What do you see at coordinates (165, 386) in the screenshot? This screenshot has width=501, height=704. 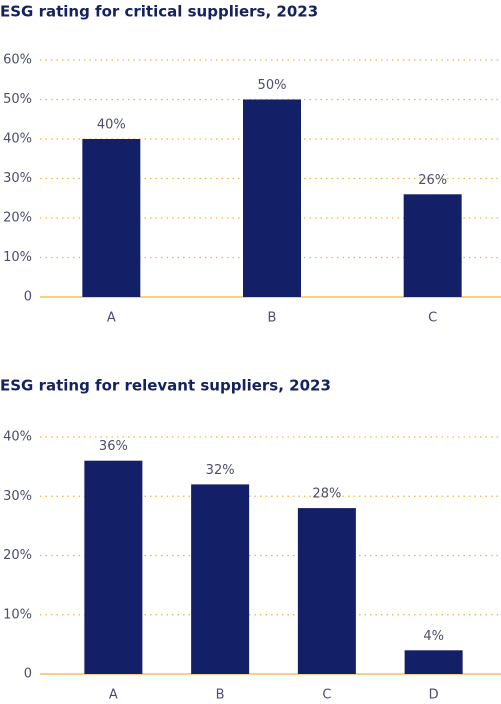 I see `chart-title: ESG rating for relevant suppliers, 2023` at bounding box center [165, 386].